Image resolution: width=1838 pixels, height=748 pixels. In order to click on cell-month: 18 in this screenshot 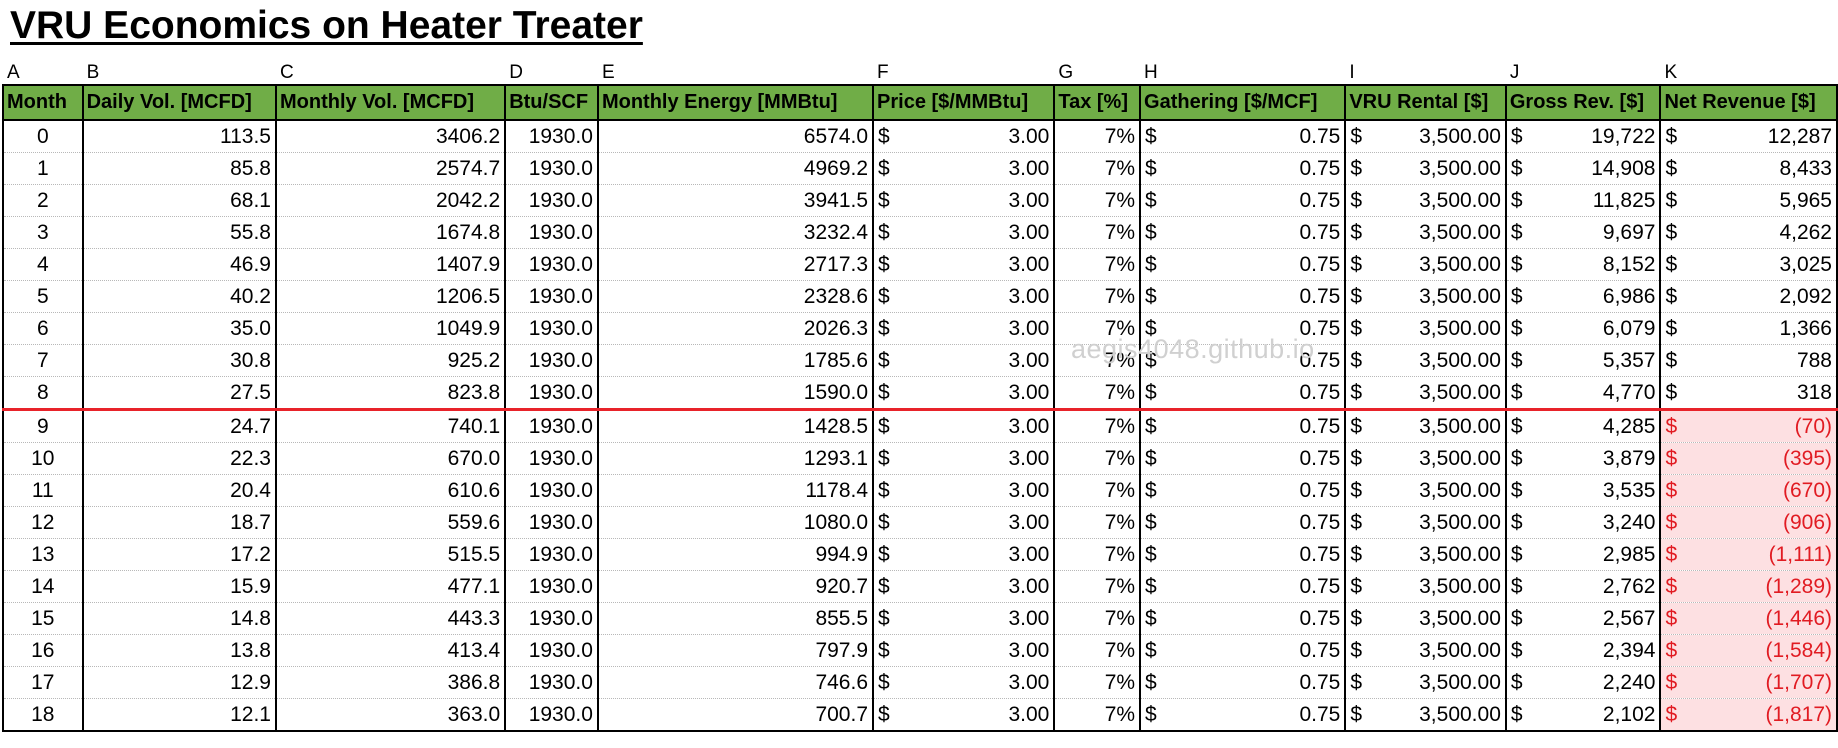, I will do `click(43, 715)`.